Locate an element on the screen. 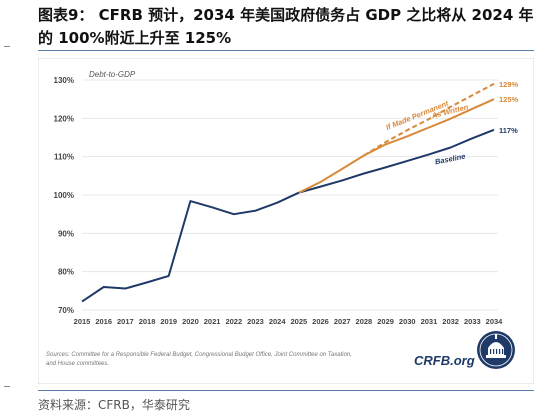 The width and height of the screenshot is (538, 417). x-tick-label: 2029 is located at coordinates (385, 321).